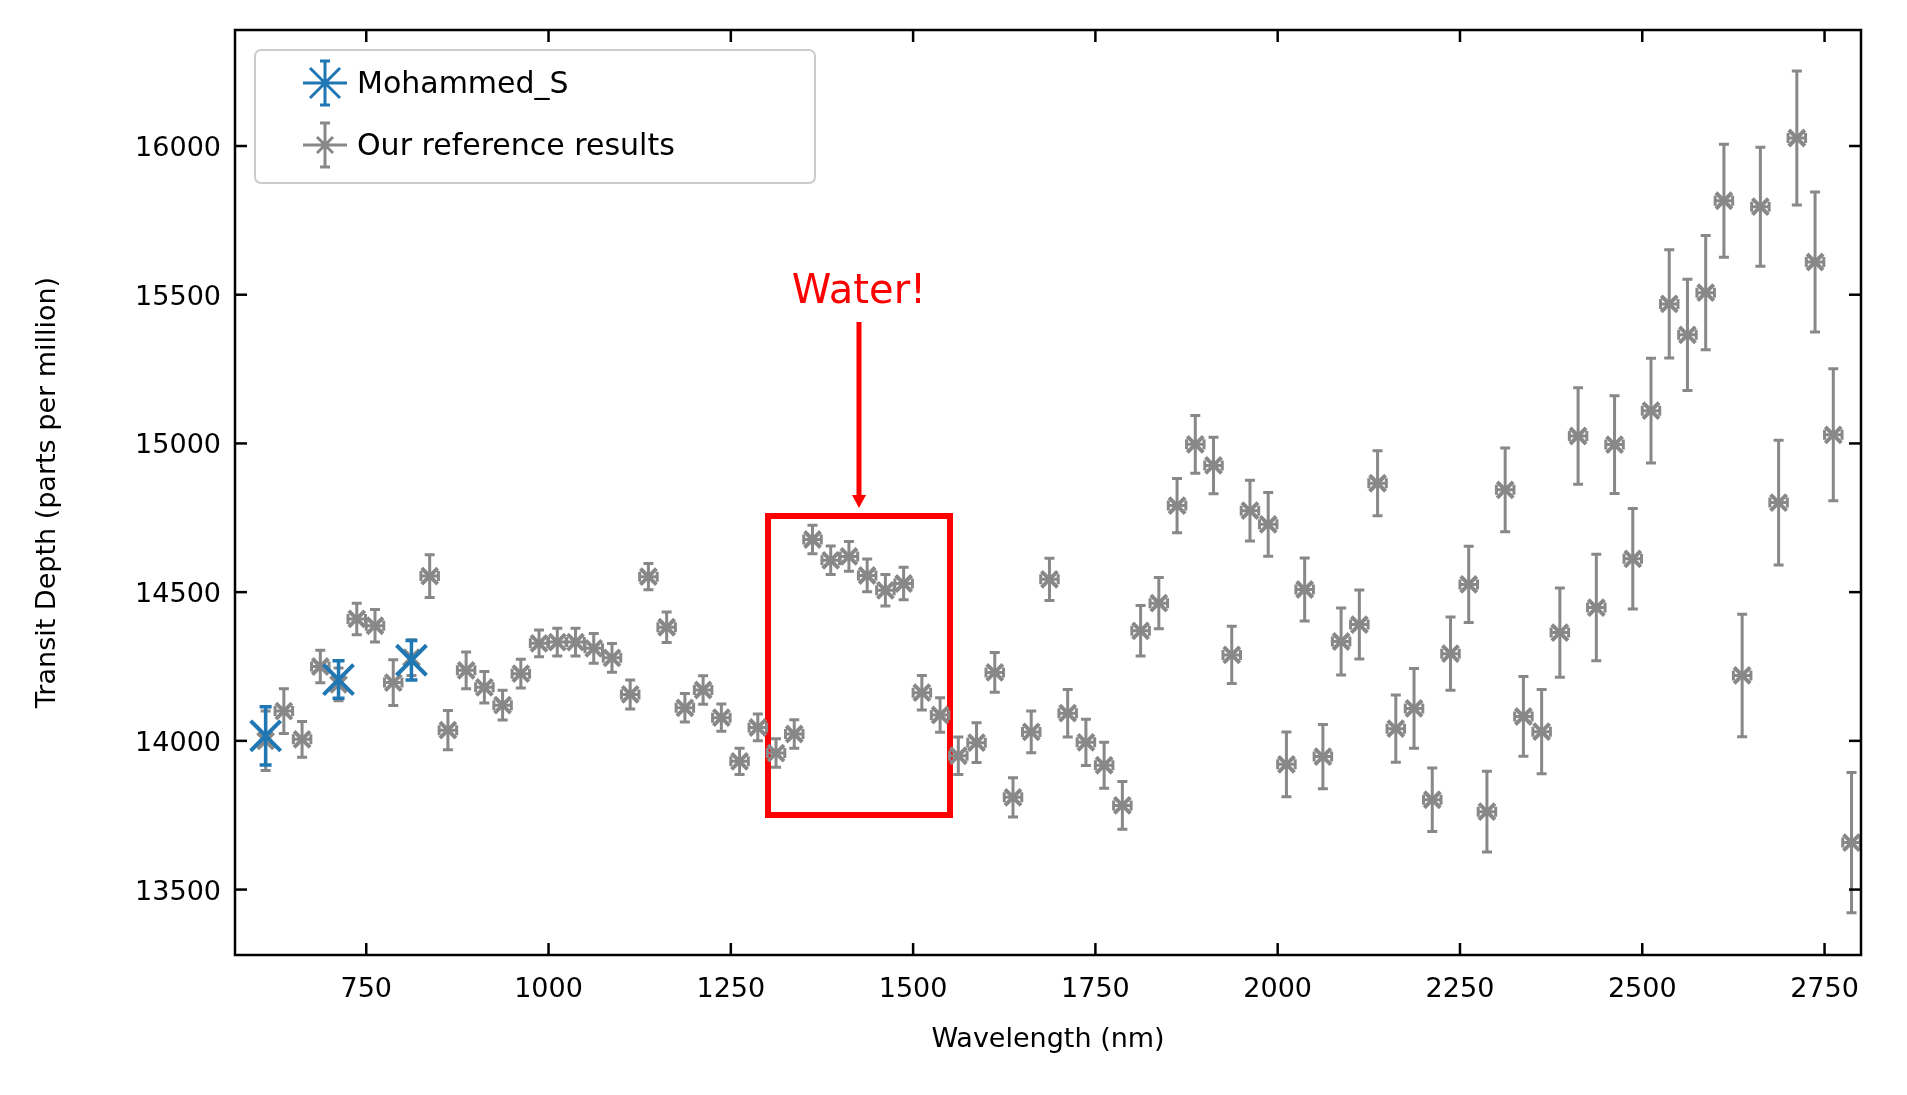  Describe the element at coordinates (1824, 987) in the screenshot. I see `x-tick-label: 2750` at that location.